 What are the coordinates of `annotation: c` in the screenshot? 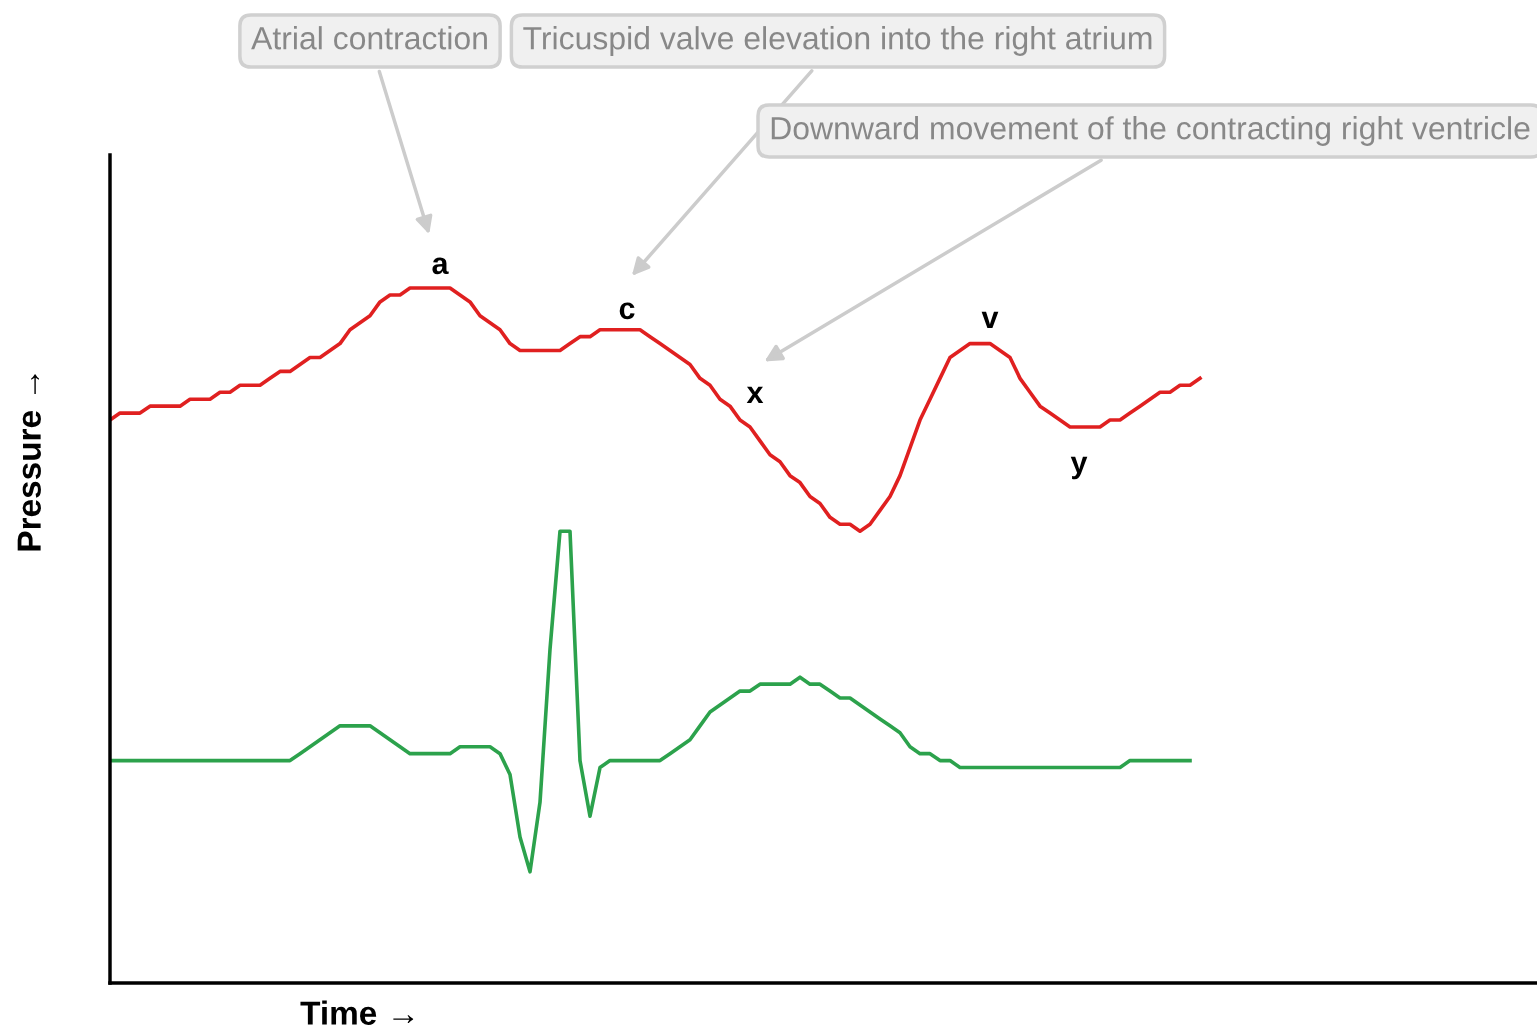 It's located at (627, 311).